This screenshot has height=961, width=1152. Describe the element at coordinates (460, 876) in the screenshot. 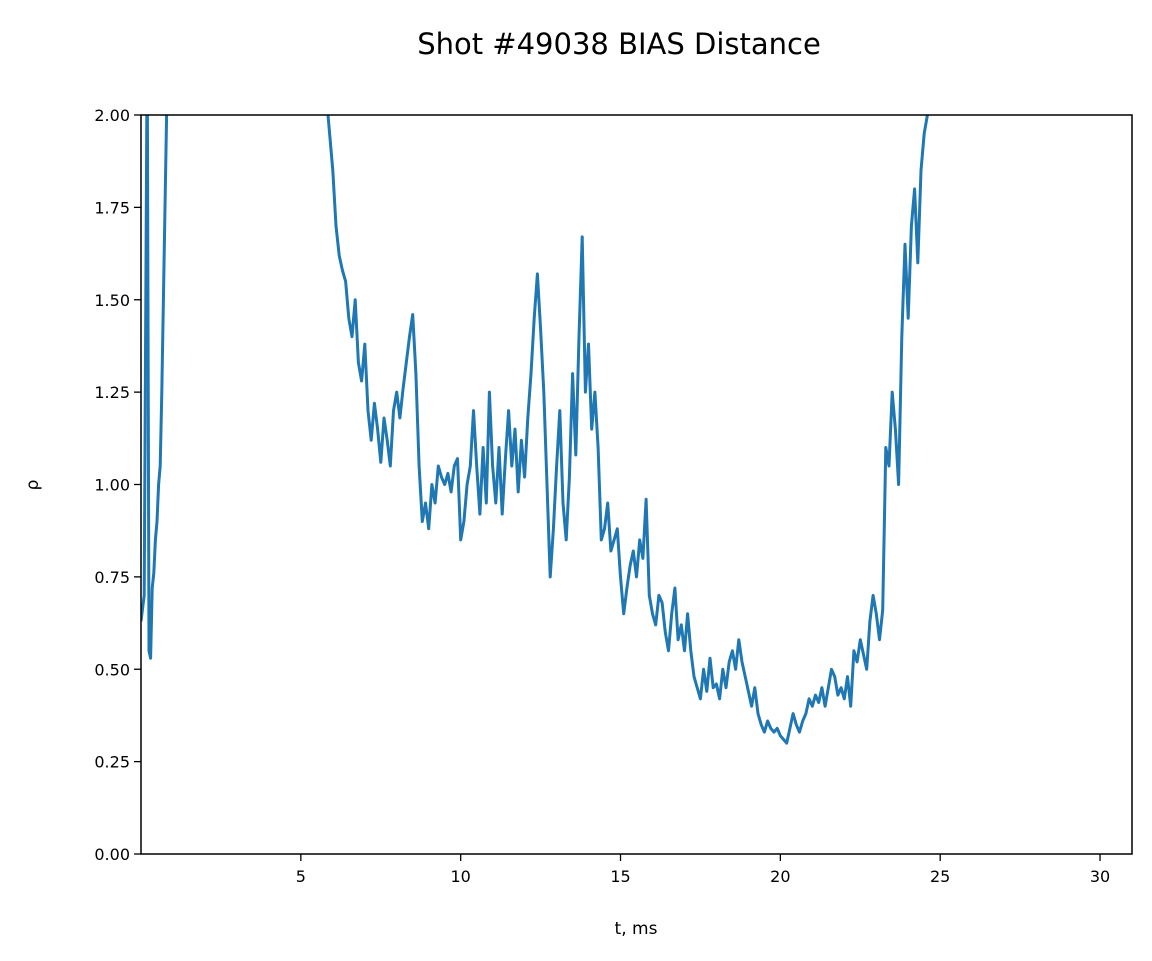

I see `x-tick-label: 10` at that location.